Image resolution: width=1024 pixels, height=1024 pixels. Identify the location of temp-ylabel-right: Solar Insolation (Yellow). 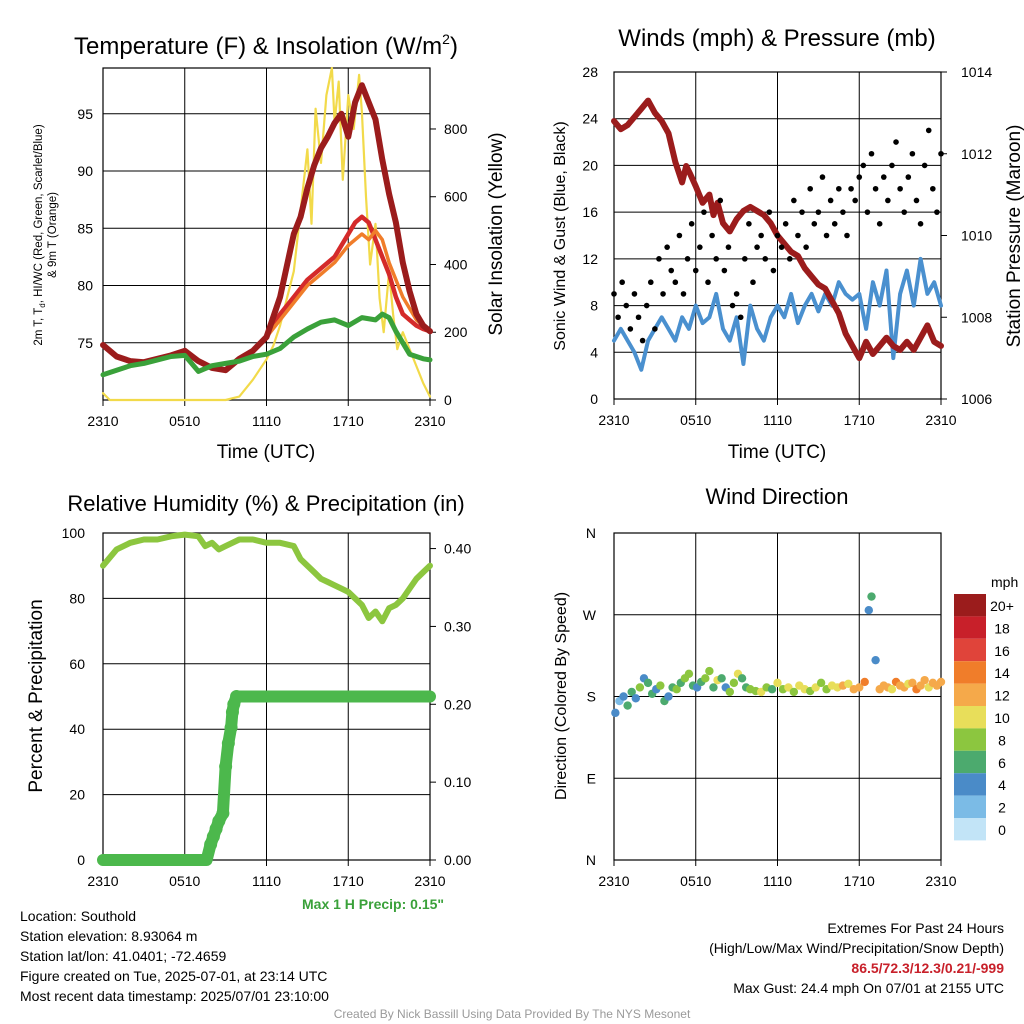
(496, 233).